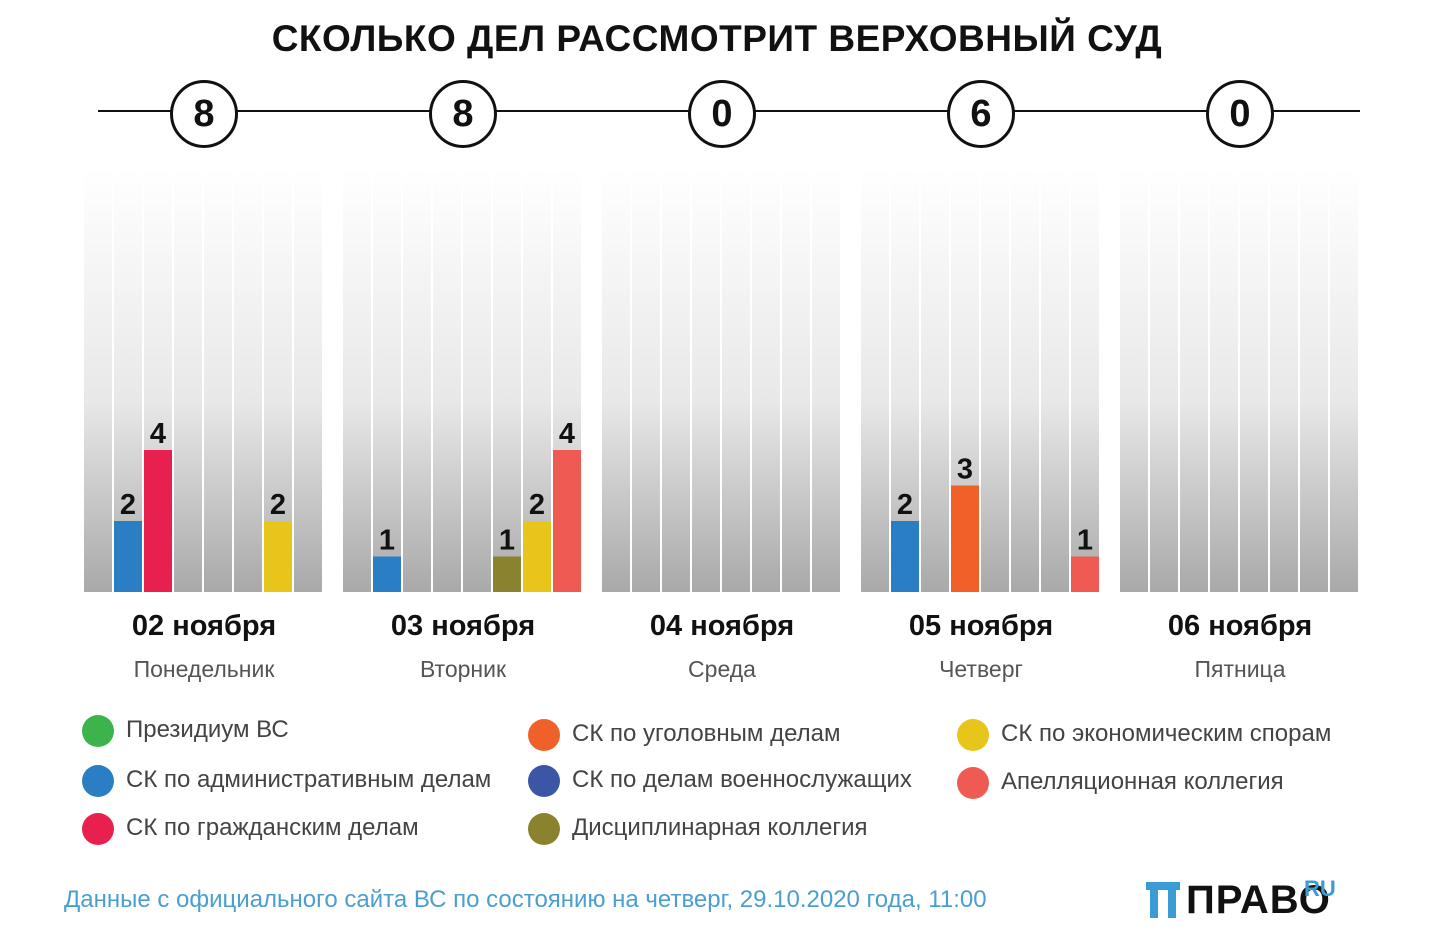  What do you see at coordinates (1166, 733) in the screenshot?
I see `legend-label: СК по экономическим спорам` at bounding box center [1166, 733].